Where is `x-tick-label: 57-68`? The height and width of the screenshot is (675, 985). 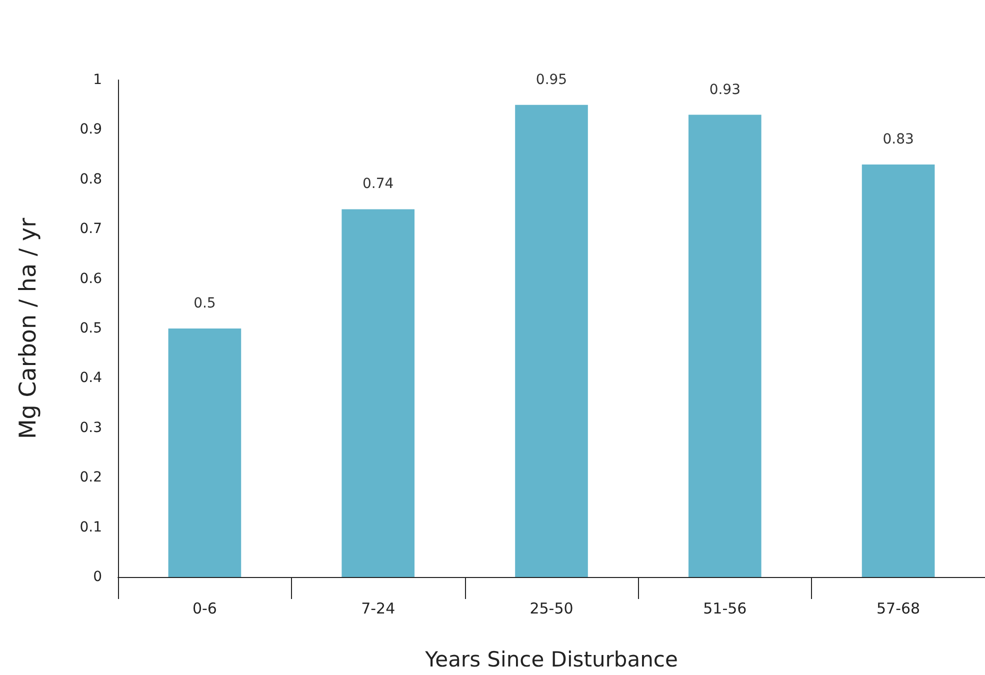 x-tick-label: 57-68 is located at coordinates (898, 609).